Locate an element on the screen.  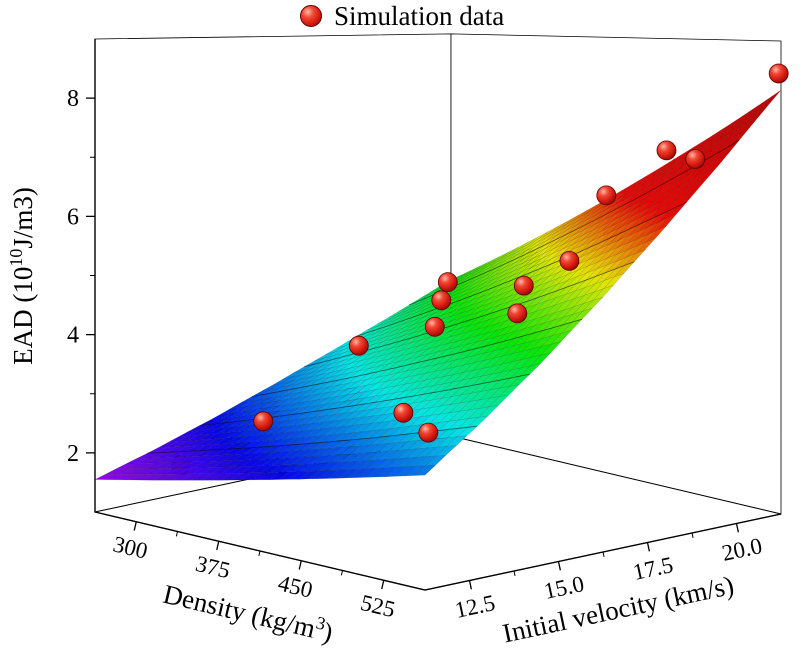
z-tick-label: 6 is located at coordinates (73, 217).